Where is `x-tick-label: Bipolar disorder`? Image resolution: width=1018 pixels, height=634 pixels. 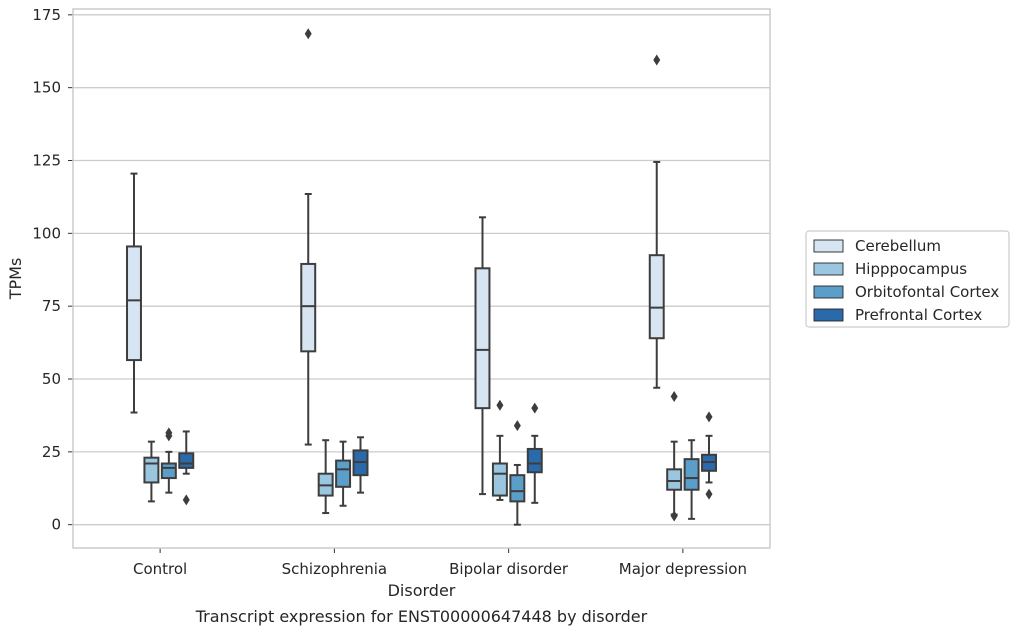
x-tick-label: Bipolar disorder is located at coordinates (509, 569).